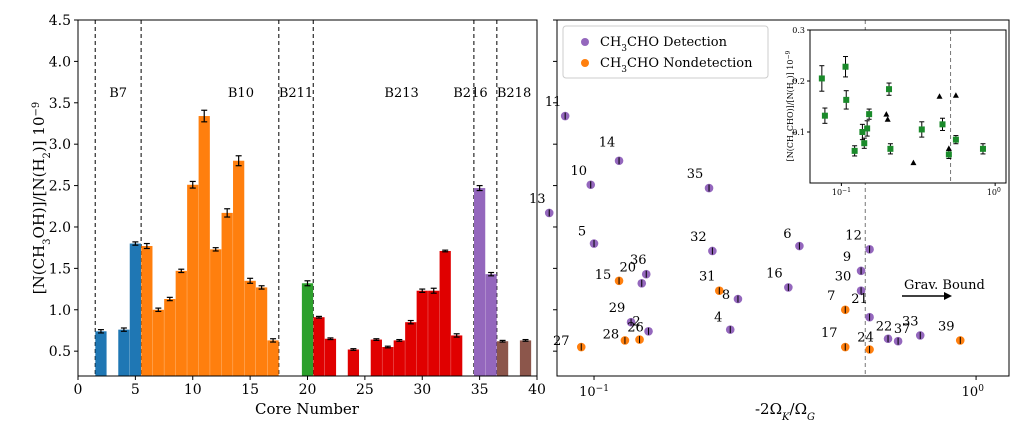  Describe the element at coordinates (585, 42) in the screenshot. I see `legend-marker-detection` at that location.